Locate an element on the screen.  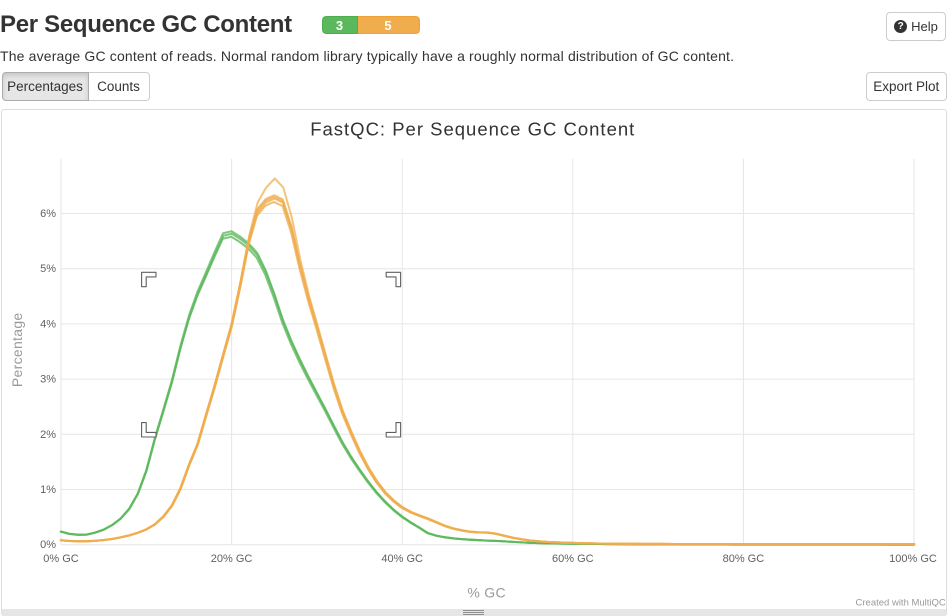
svg-text: 0% GC is located at coordinates (61, 559).